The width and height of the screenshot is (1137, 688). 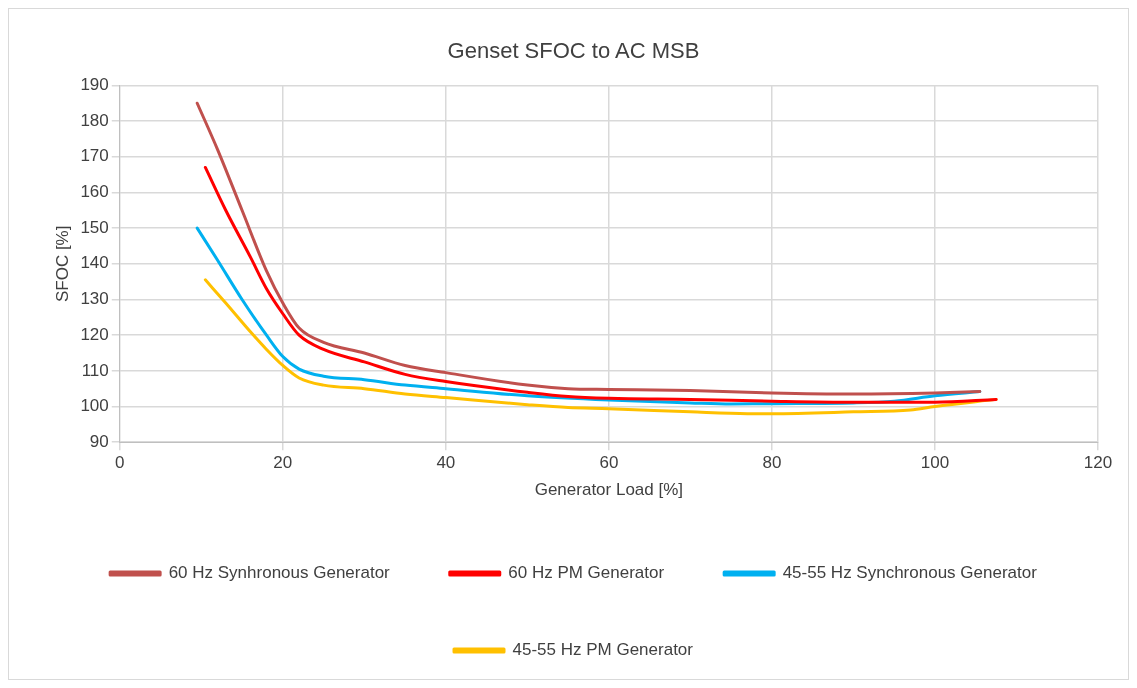 What do you see at coordinates (609, 490) in the screenshot?
I see `x-axis-title: Generator Load [%]` at bounding box center [609, 490].